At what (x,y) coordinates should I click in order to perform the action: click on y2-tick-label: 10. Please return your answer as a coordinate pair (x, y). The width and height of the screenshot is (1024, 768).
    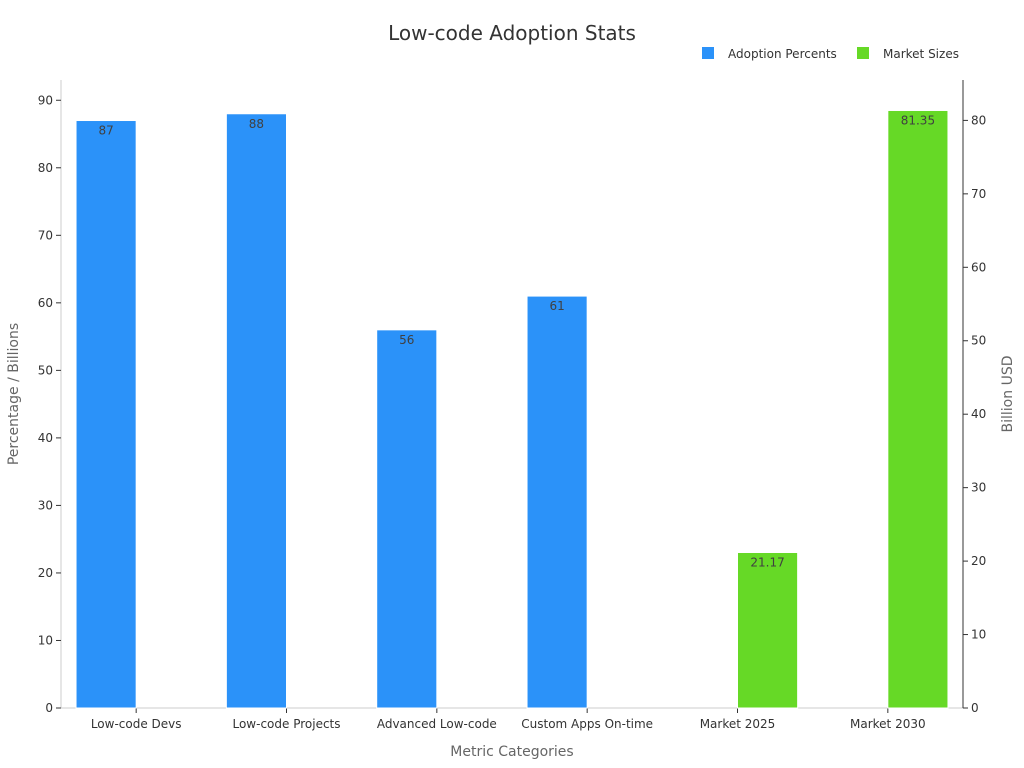
    Looking at the image, I should click on (978, 635).